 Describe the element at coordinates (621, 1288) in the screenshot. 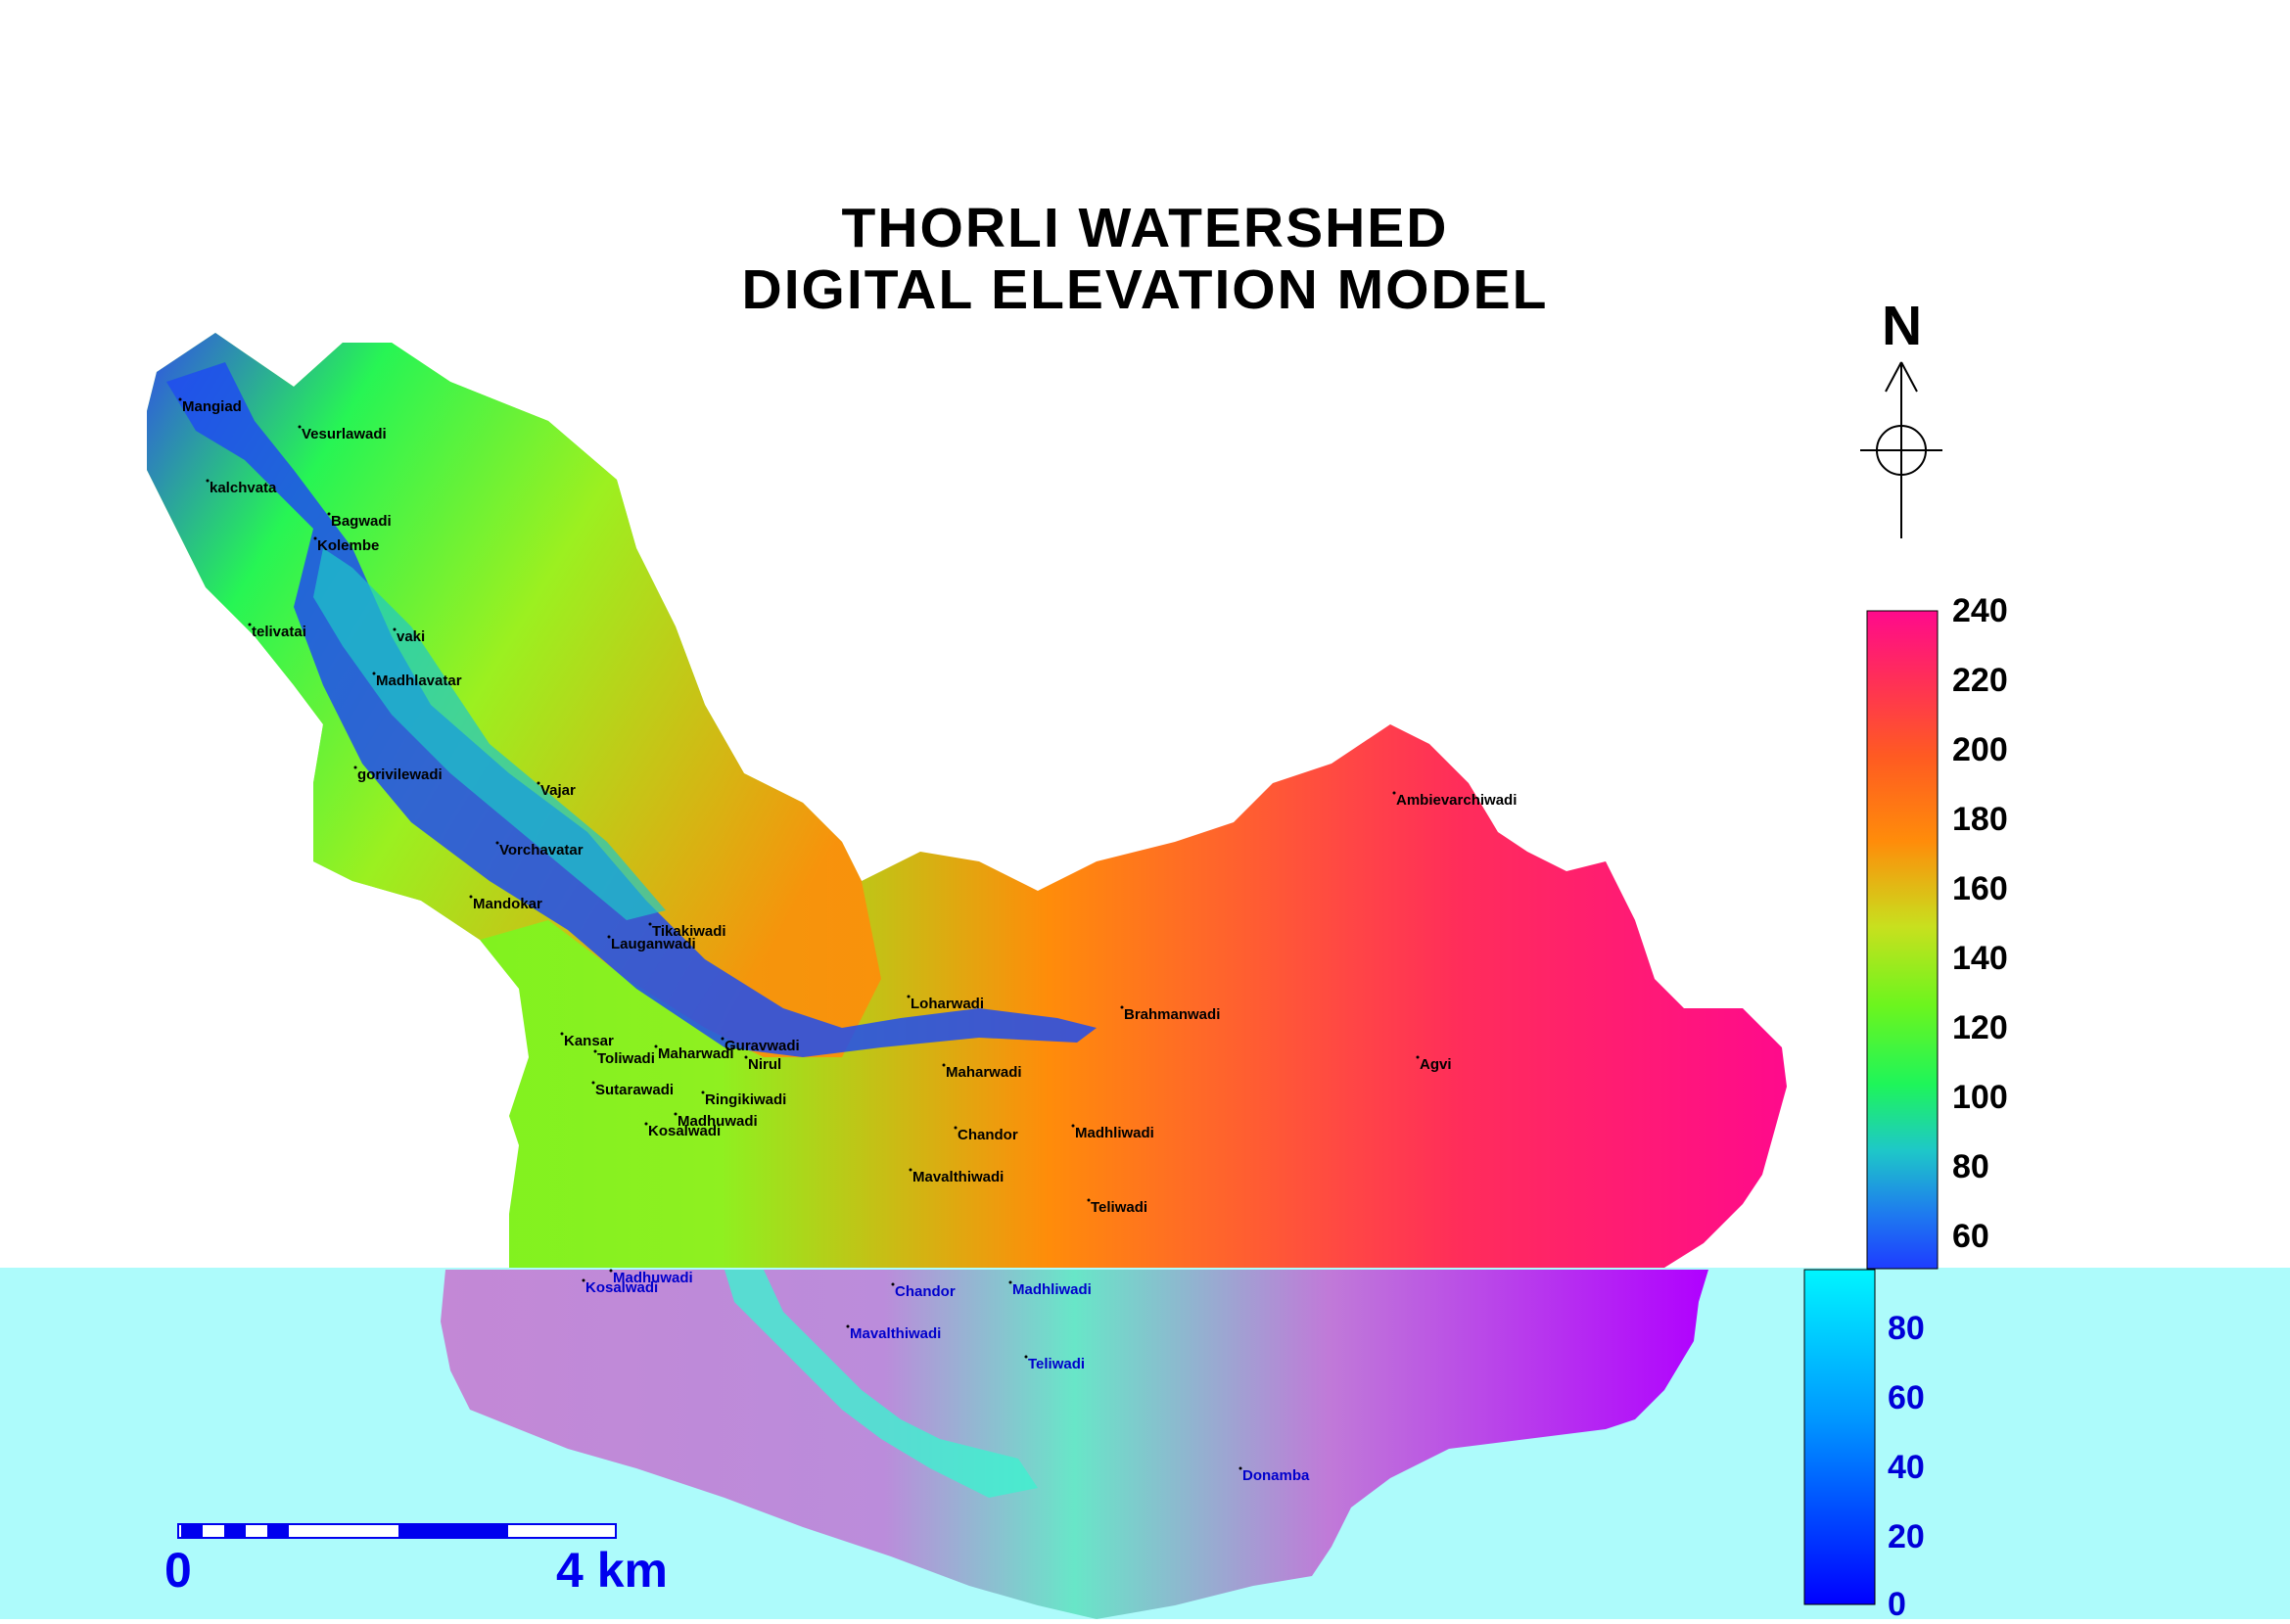

I see `village-label-lower: Kosalwadi` at that location.